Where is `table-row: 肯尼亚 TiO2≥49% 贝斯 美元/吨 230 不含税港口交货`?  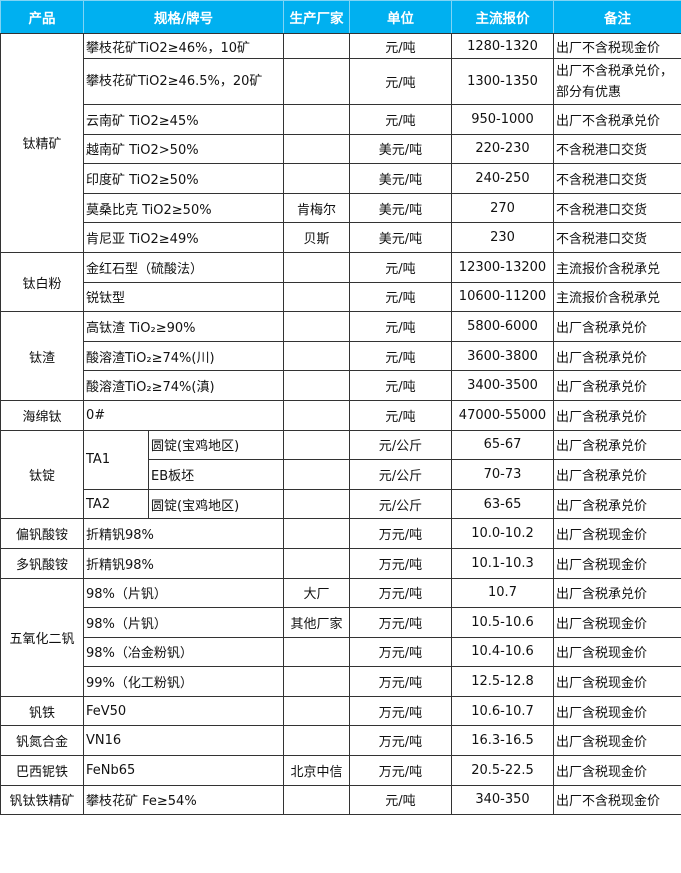
table-row: 肯尼亚 TiO2≥49% 贝斯 美元/吨 230 不含税港口交货 is located at coordinates (341, 237).